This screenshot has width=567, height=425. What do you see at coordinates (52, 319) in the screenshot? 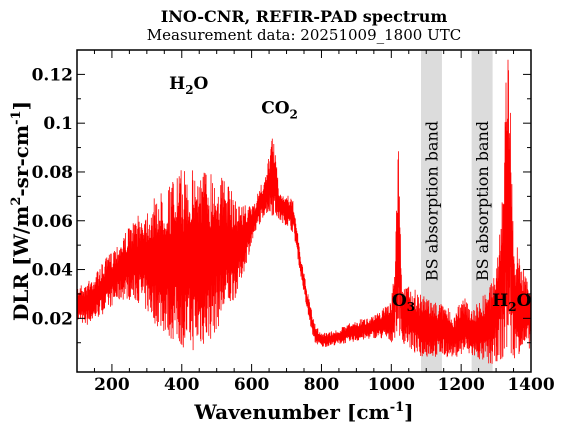
I see `y-tick-label-0: 0.02` at bounding box center [52, 319].